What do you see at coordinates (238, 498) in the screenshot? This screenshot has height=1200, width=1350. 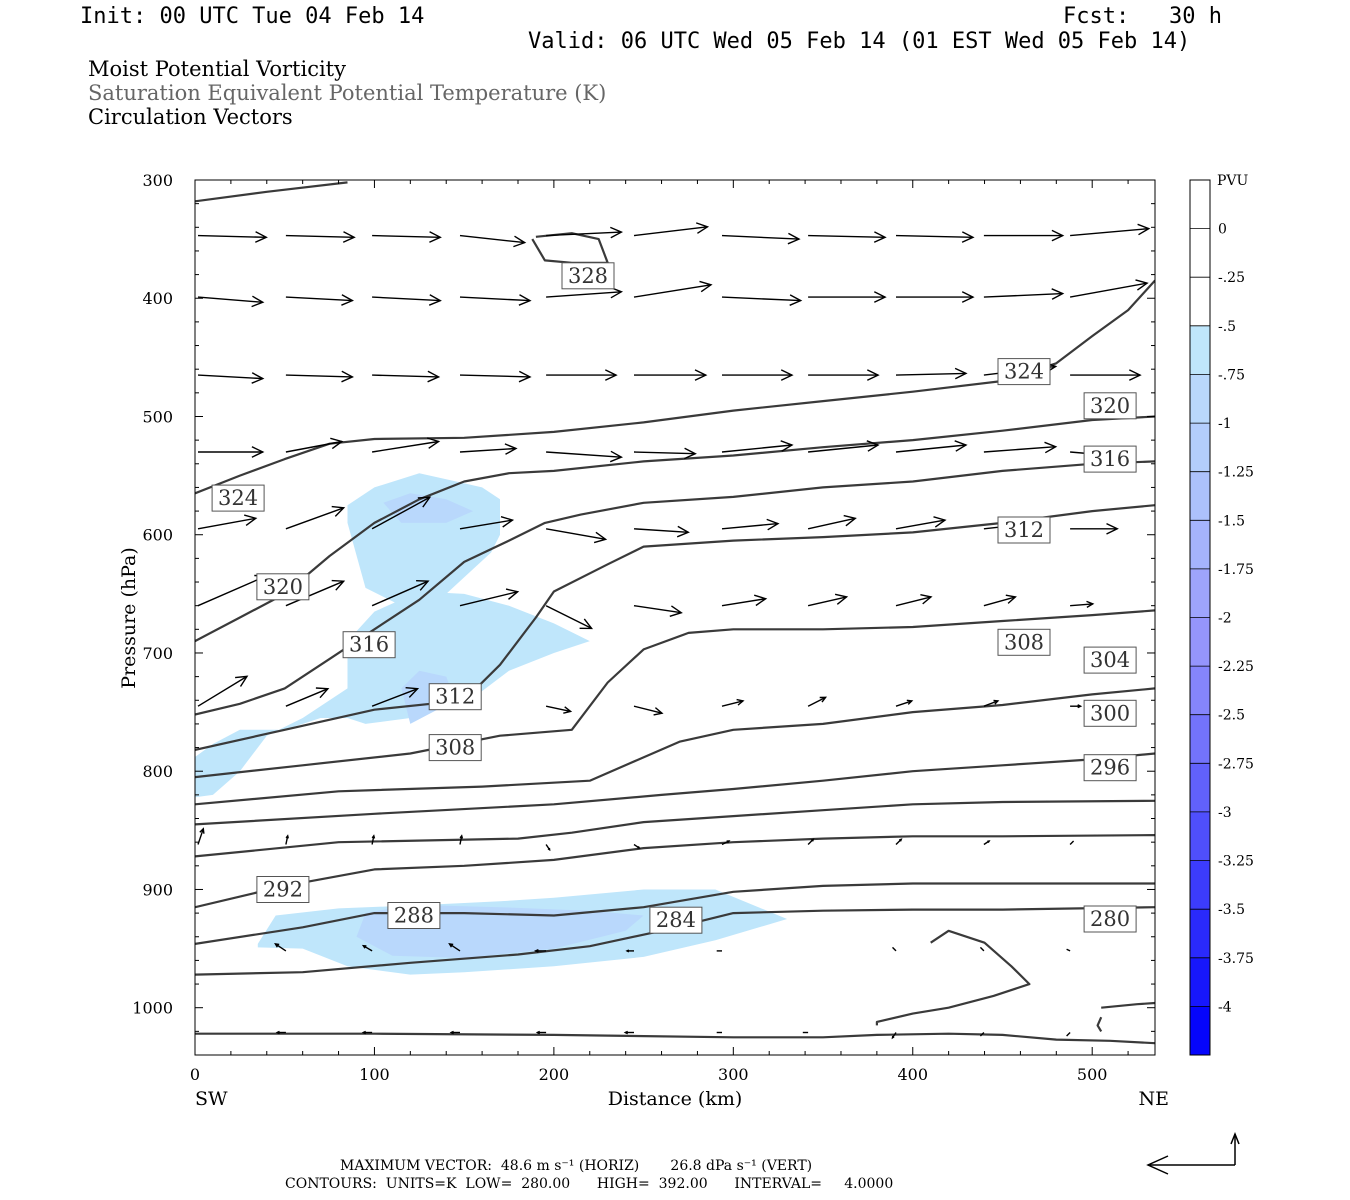 I see `contour-label-text: 324` at bounding box center [238, 498].